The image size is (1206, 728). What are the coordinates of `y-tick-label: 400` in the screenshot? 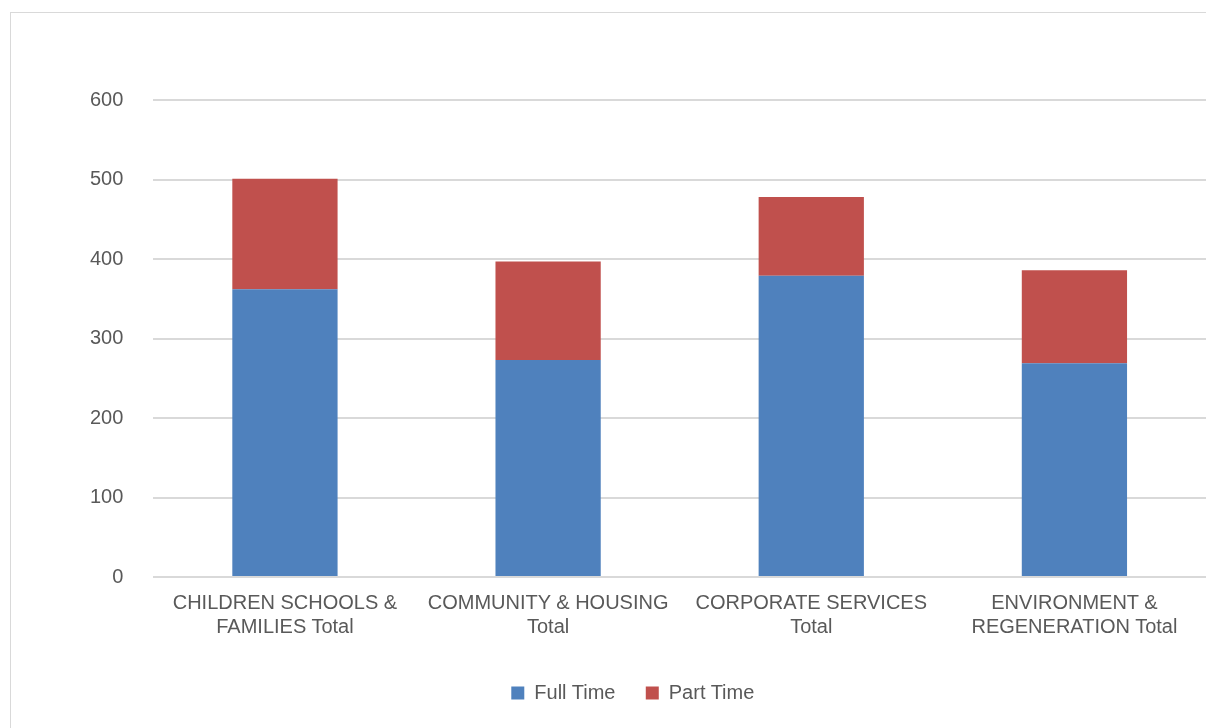 It's located at (106, 257).